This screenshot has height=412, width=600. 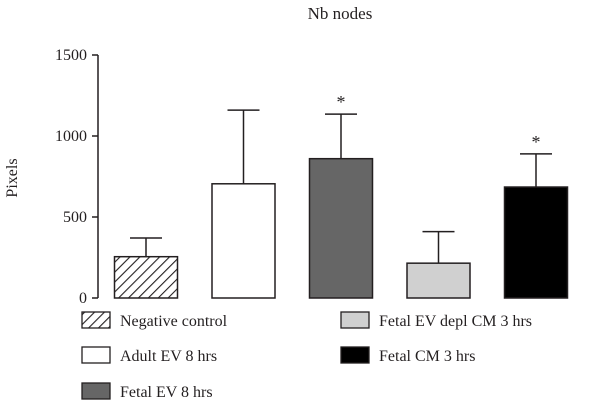 I want to click on significance-marker-3: *, so click(x=341, y=102).